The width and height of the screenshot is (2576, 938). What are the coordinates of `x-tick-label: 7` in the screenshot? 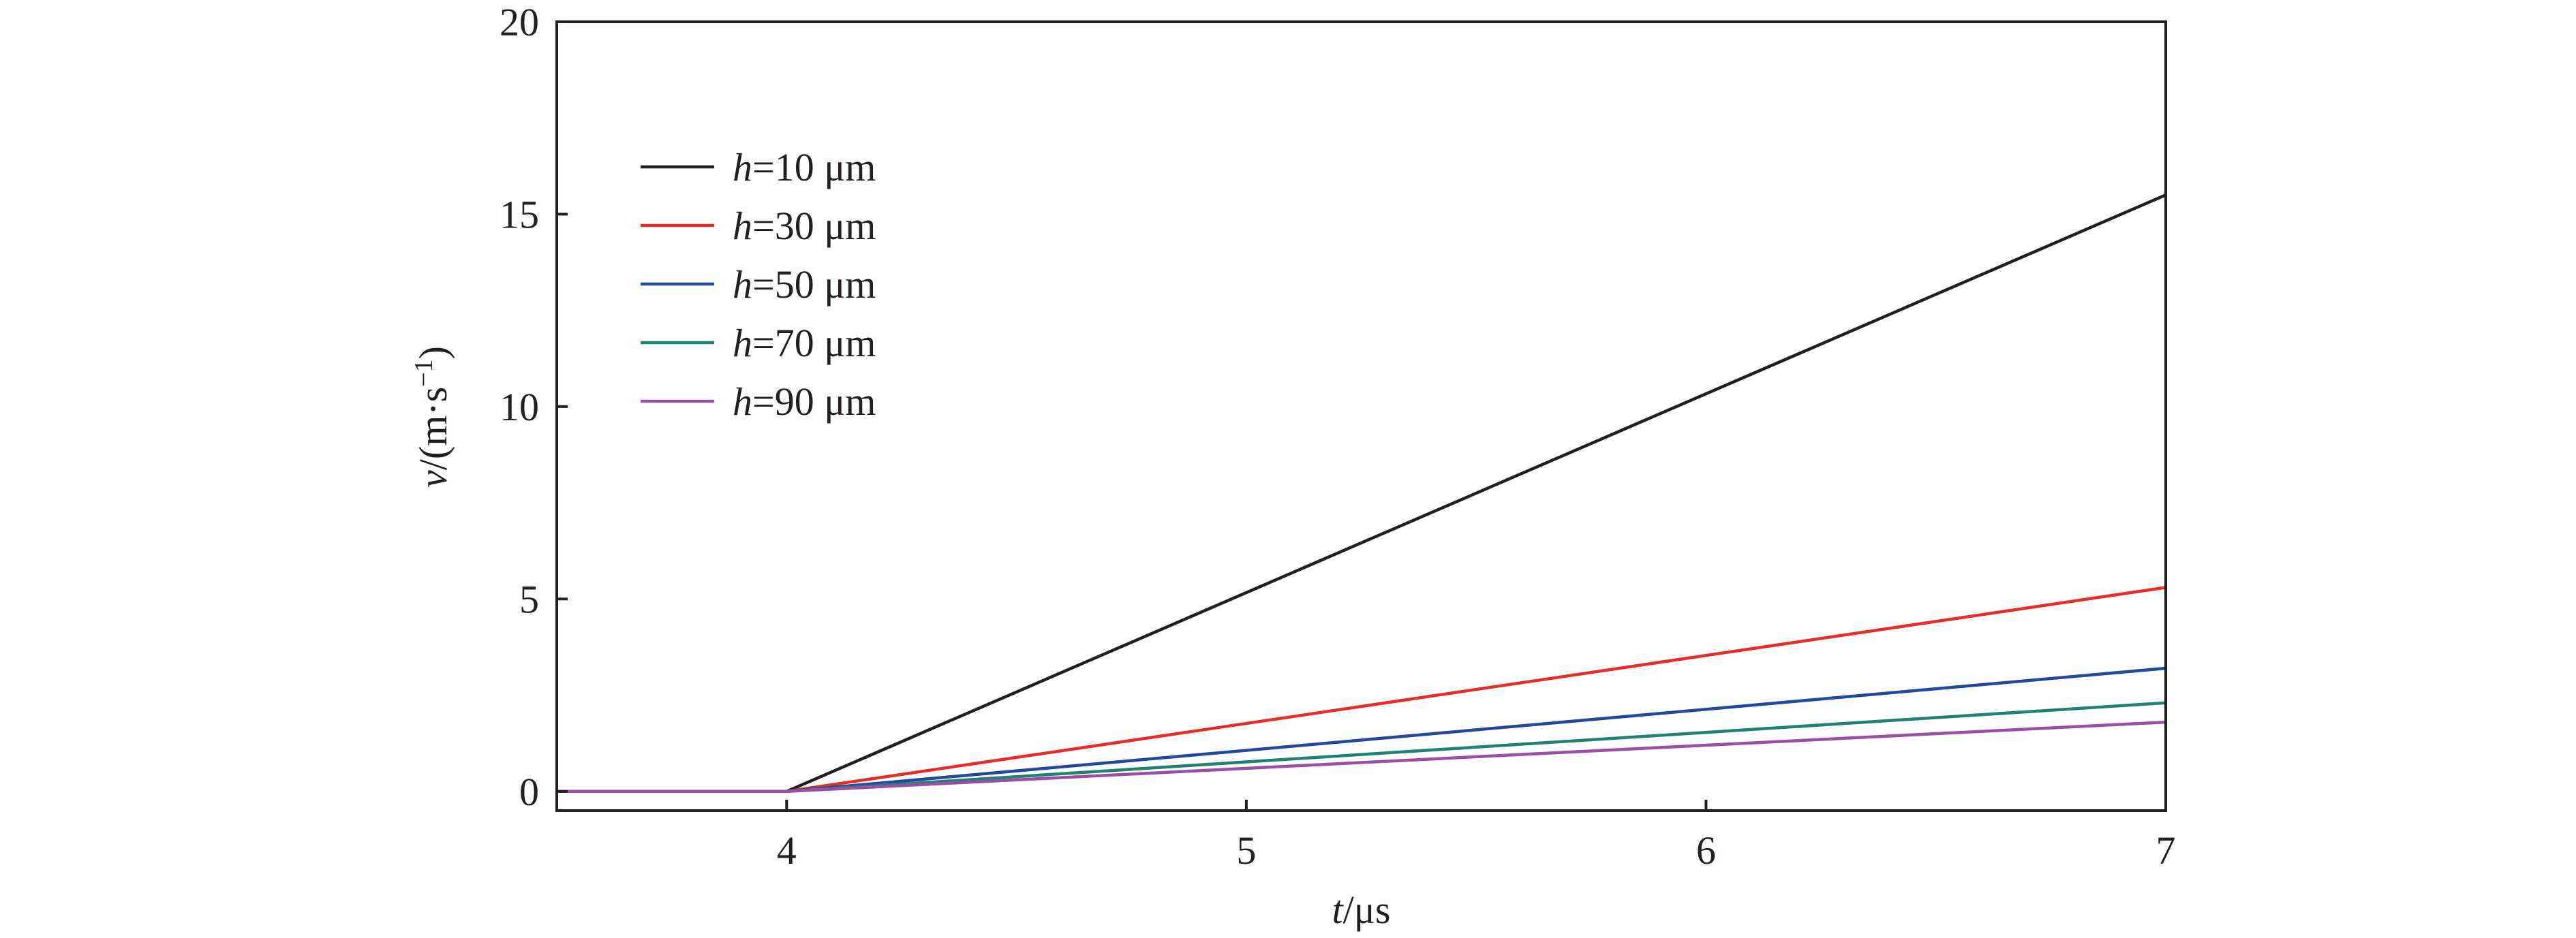 It's located at (2166, 850).